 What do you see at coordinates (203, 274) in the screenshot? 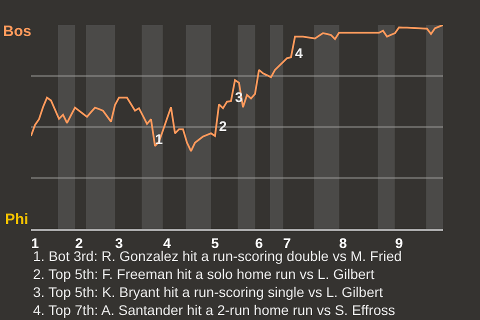
I see `text: 2. Top 5th: F. Freeman hit a solo home run vs L. Gilbert` at bounding box center [203, 274].